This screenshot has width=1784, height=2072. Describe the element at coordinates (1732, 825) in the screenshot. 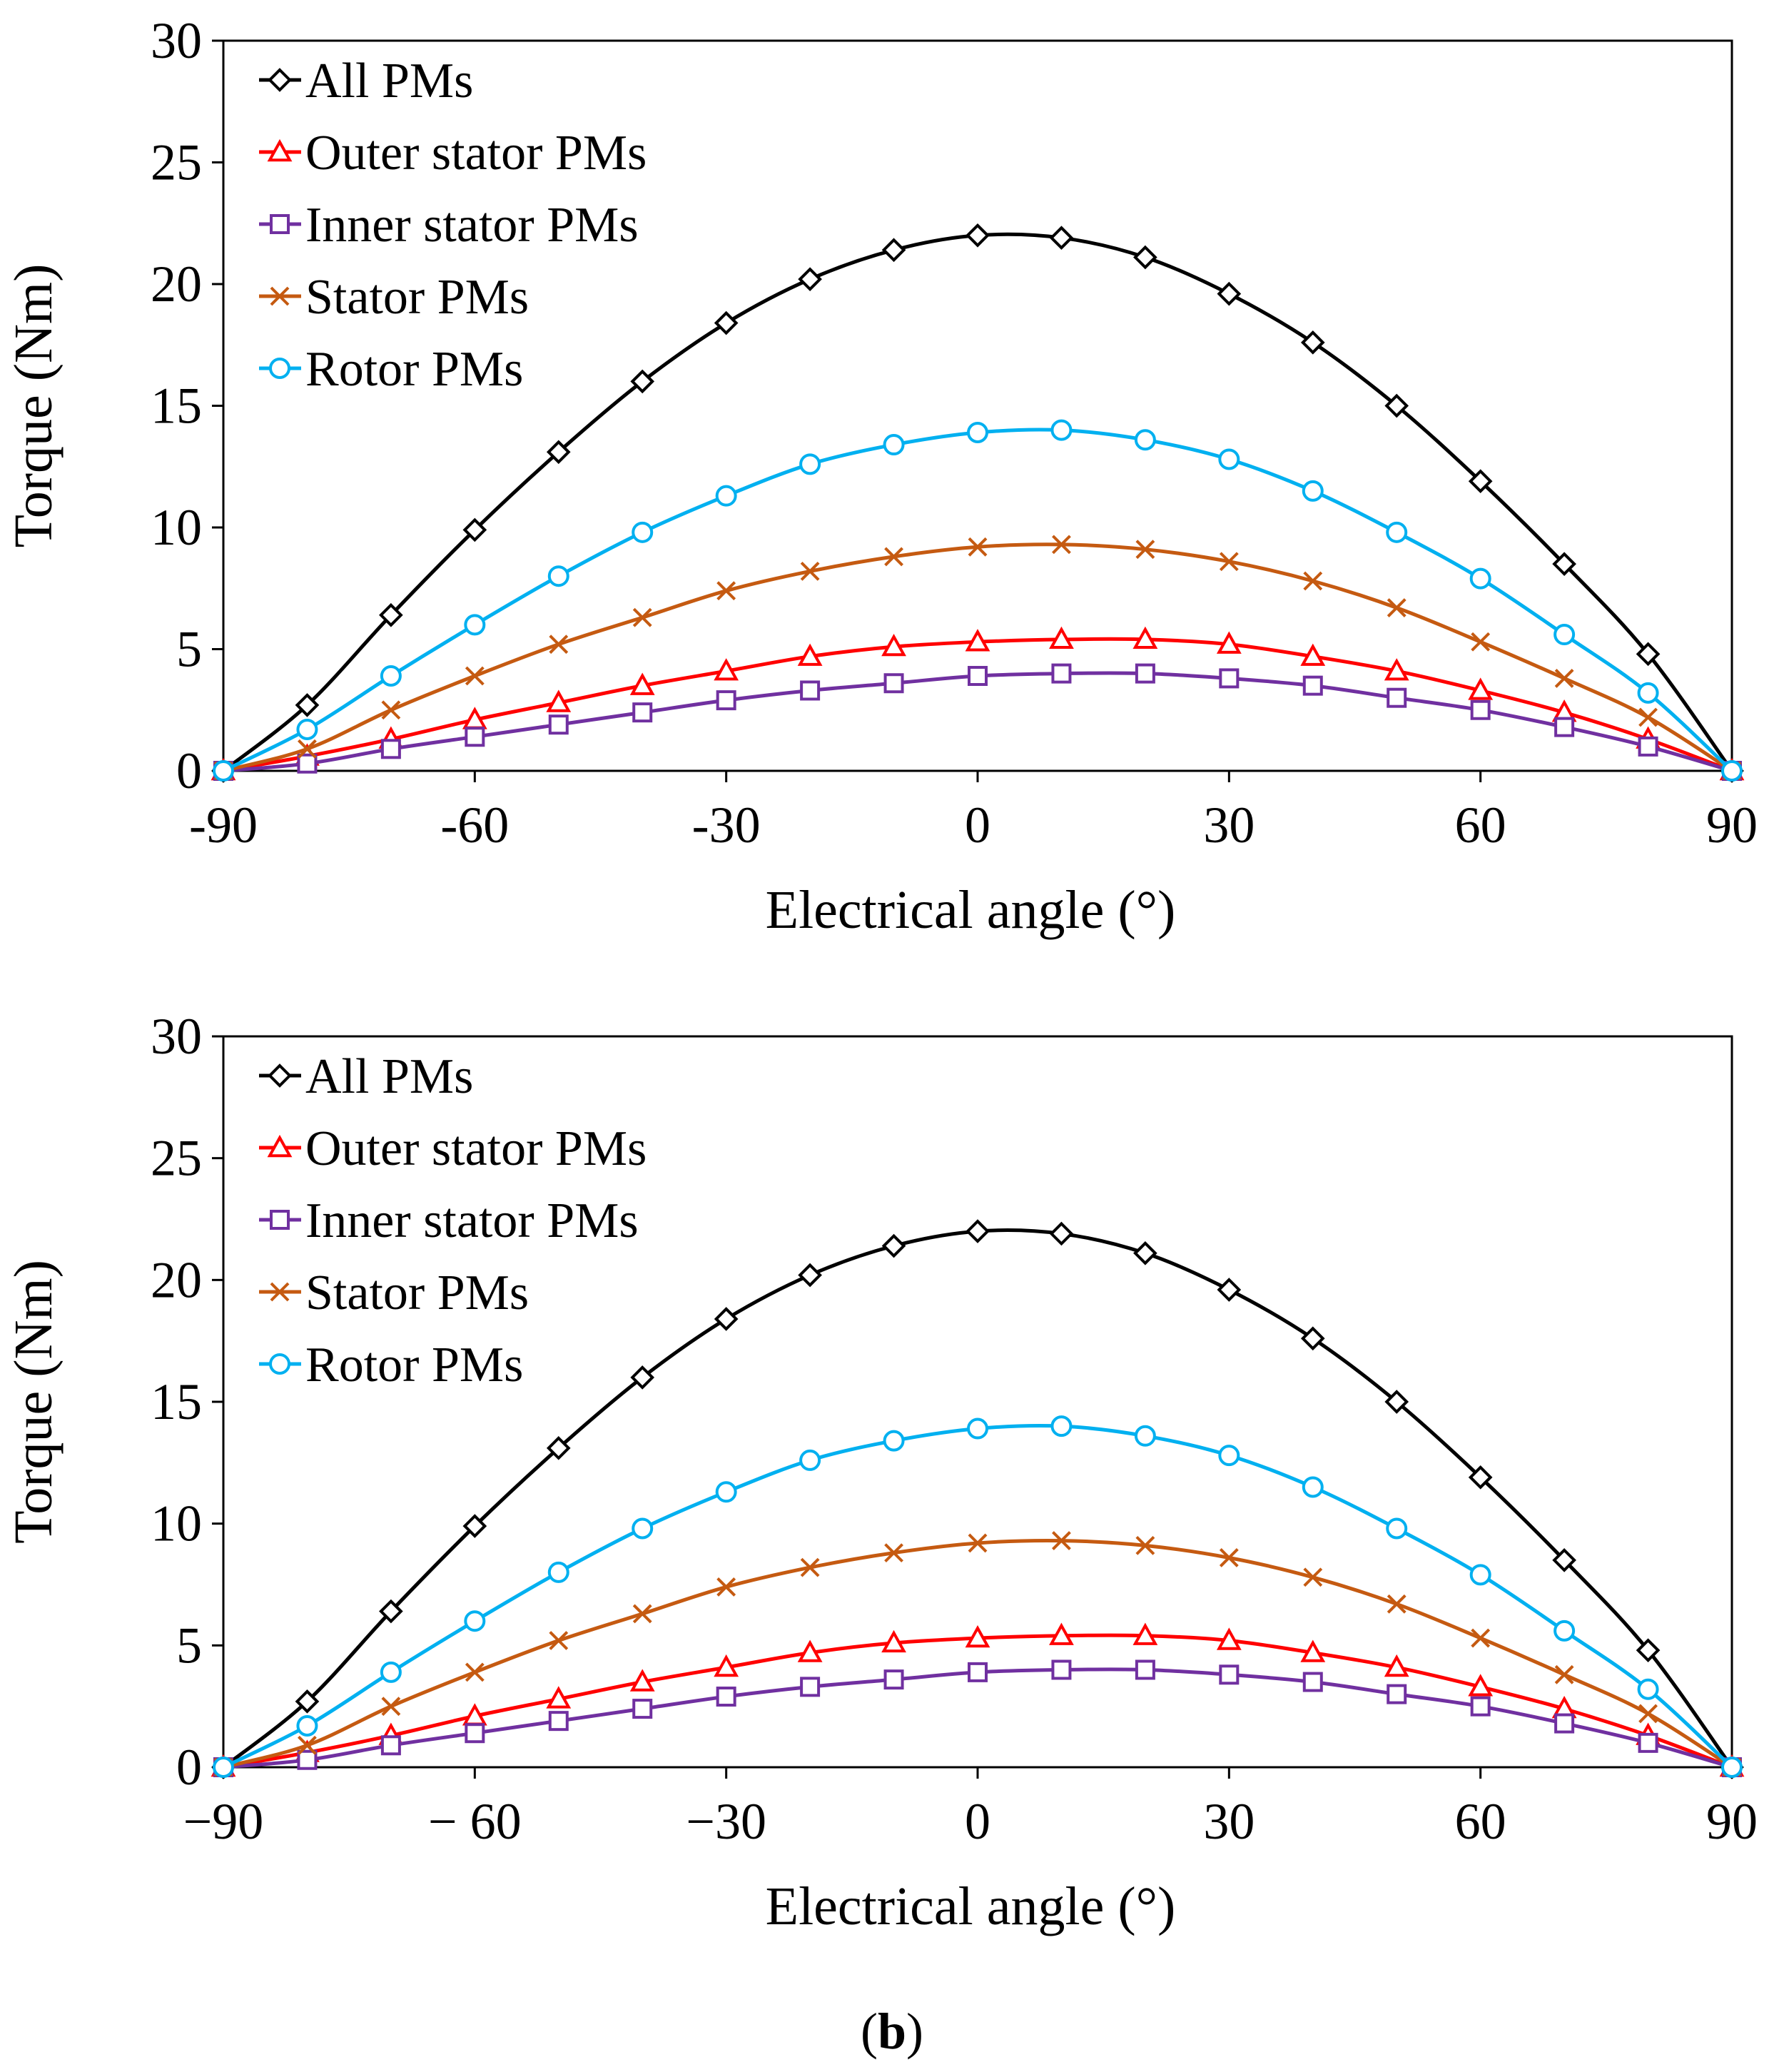

I see `x-tick-label: 90` at that location.